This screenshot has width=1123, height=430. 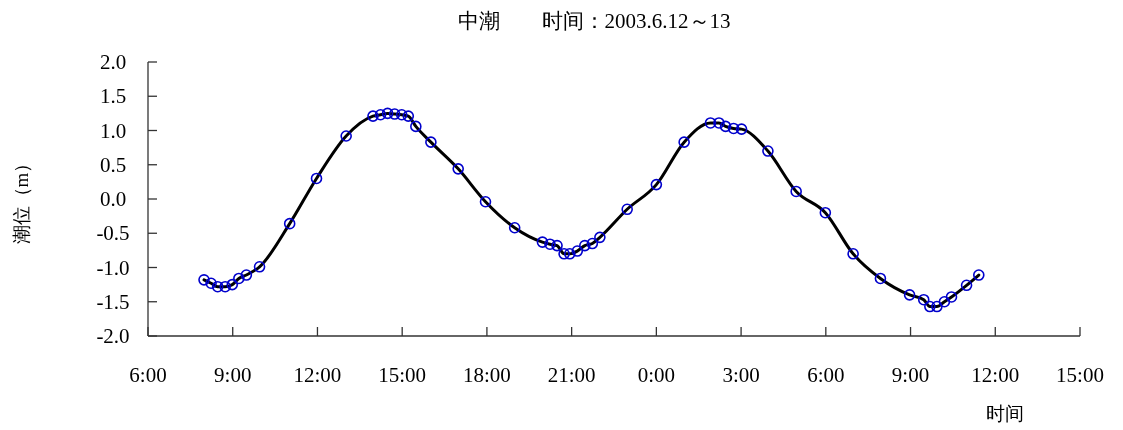 I want to click on y-tick-label: 0.0, so click(x=113, y=199).